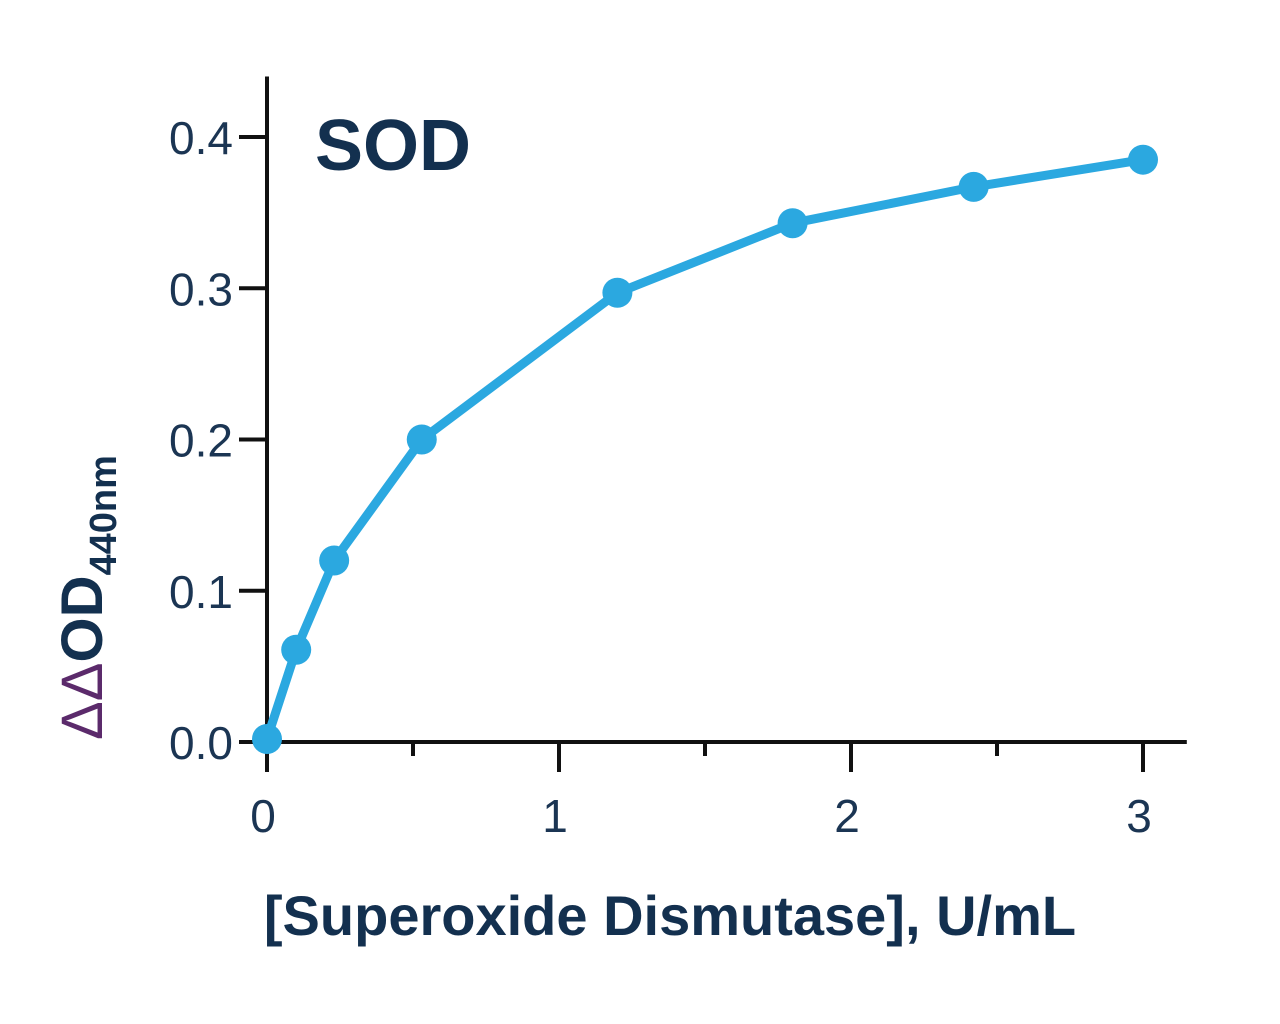 This screenshot has width=1280, height=1024. I want to click on y-axis-title: ΔΔOD440nm, so click(87, 597).